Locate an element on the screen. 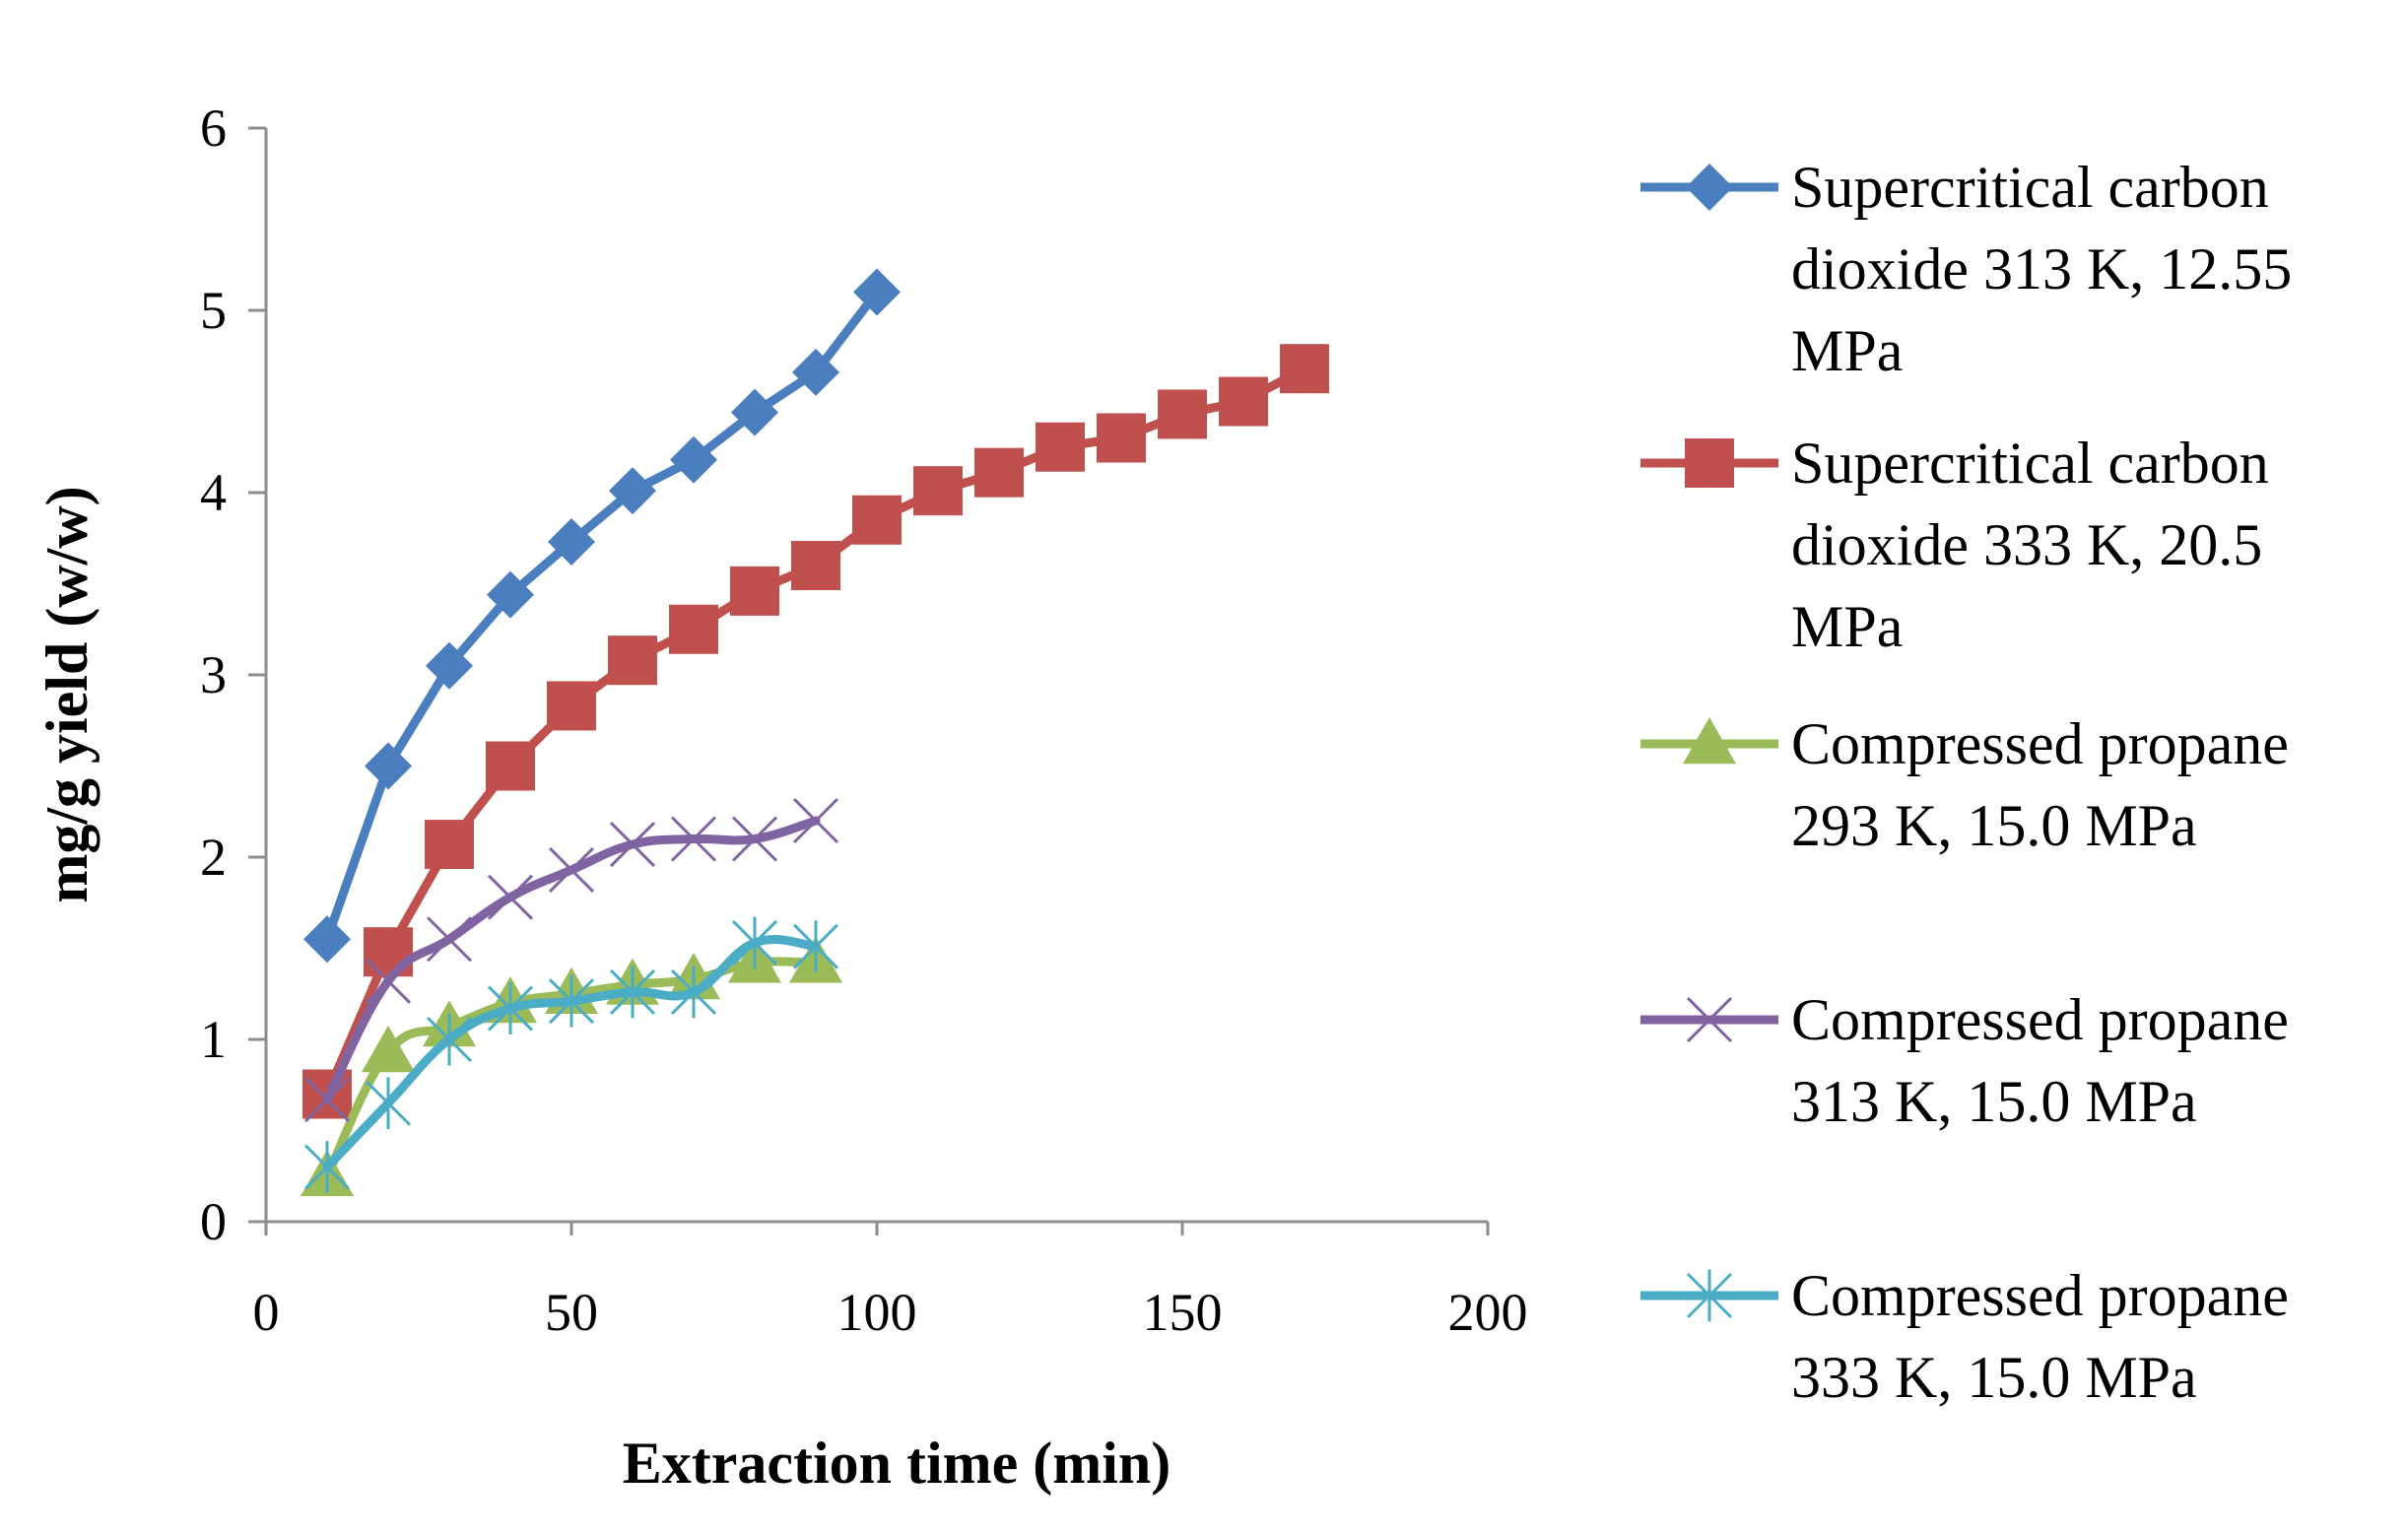 The image size is (2408, 1534). legend-label: Supercritical carbon is located at coordinates (2030, 187).